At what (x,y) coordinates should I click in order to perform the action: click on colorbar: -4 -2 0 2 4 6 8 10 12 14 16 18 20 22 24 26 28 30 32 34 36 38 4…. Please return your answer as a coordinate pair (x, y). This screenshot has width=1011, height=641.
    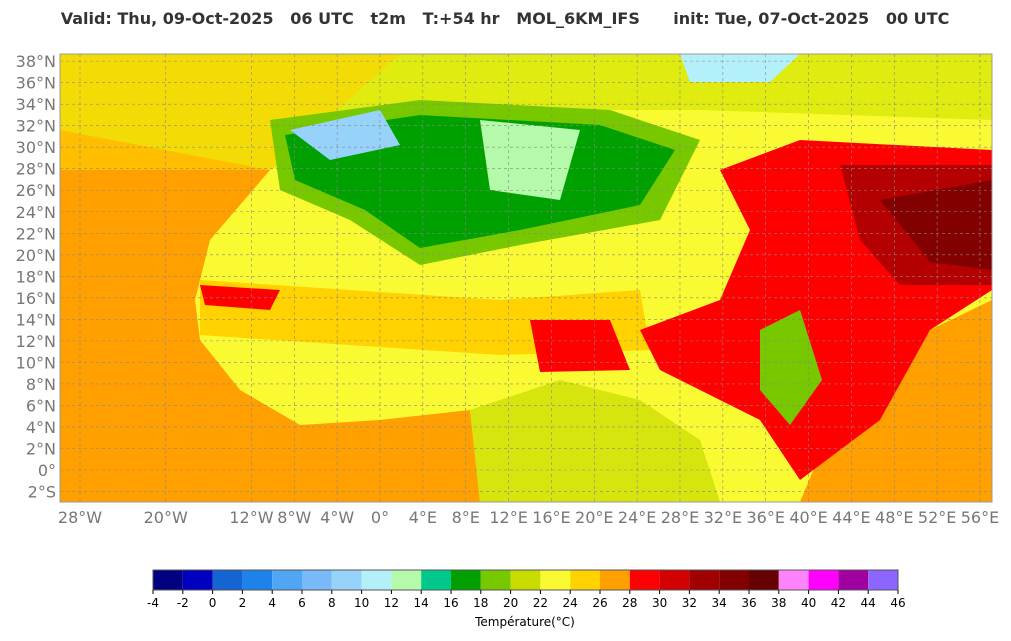
    Looking at the image, I should click on (526, 589).